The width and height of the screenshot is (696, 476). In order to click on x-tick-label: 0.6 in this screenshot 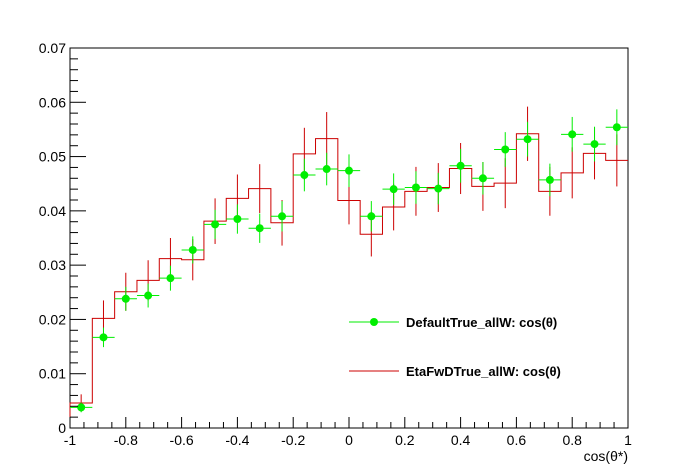, I will do `click(517, 440)`.